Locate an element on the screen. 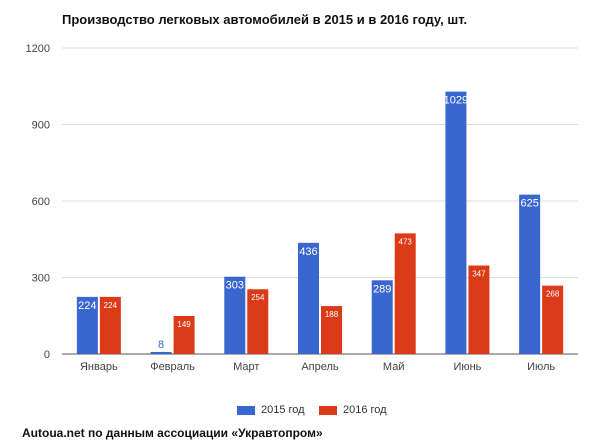  x-axis-tick-labels: Январь Февраль Март Апрель Май Июнь Июль is located at coordinates (317, 367).